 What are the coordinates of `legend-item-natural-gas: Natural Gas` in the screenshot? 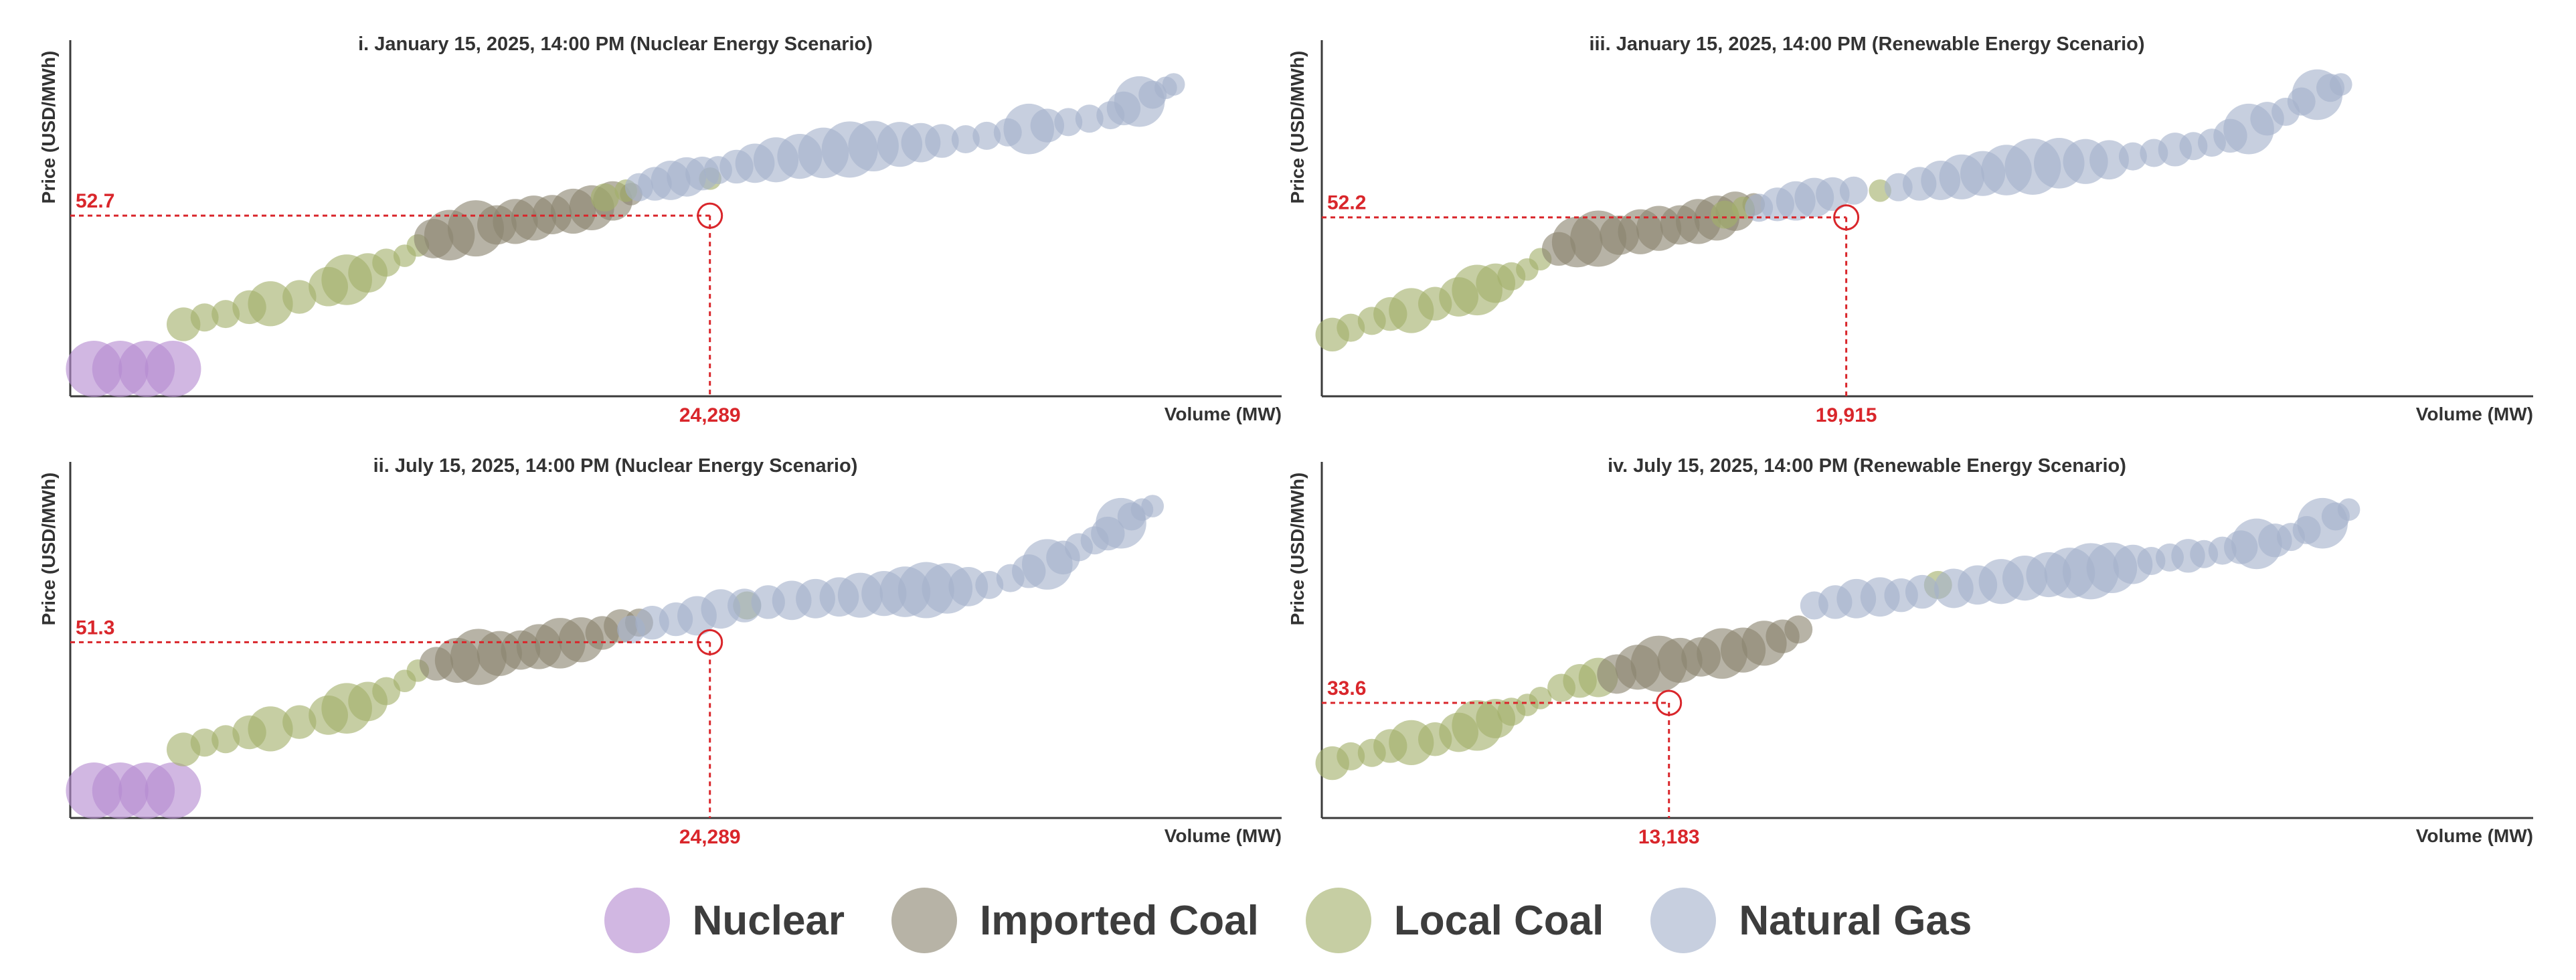 It's located at (1811, 920).